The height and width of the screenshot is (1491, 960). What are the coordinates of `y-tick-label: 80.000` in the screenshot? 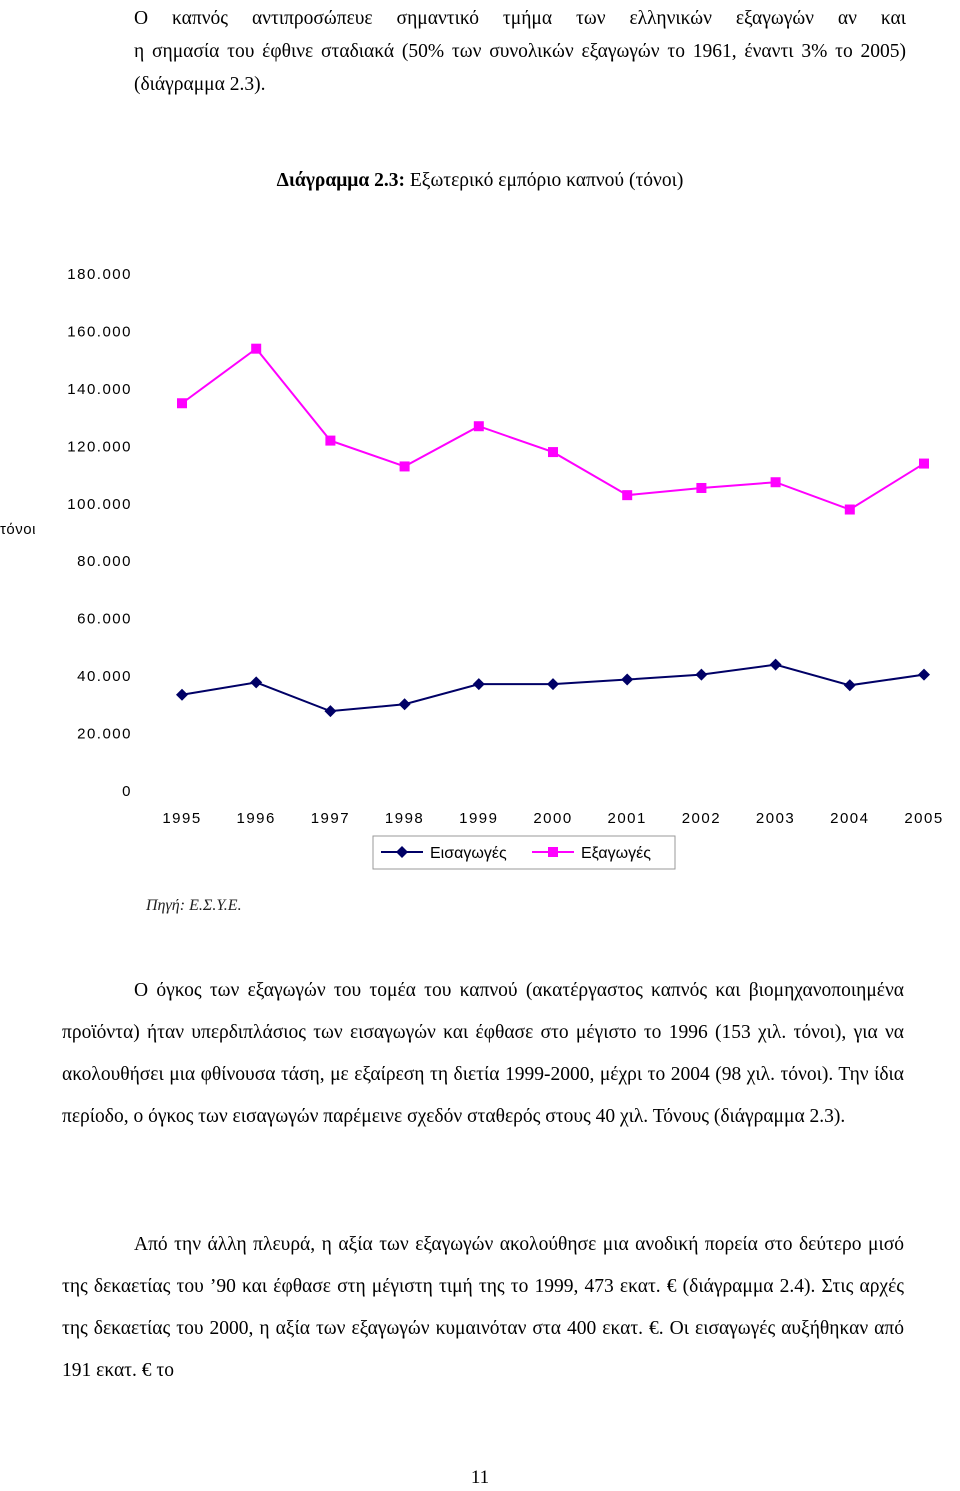 It's located at (104, 561).